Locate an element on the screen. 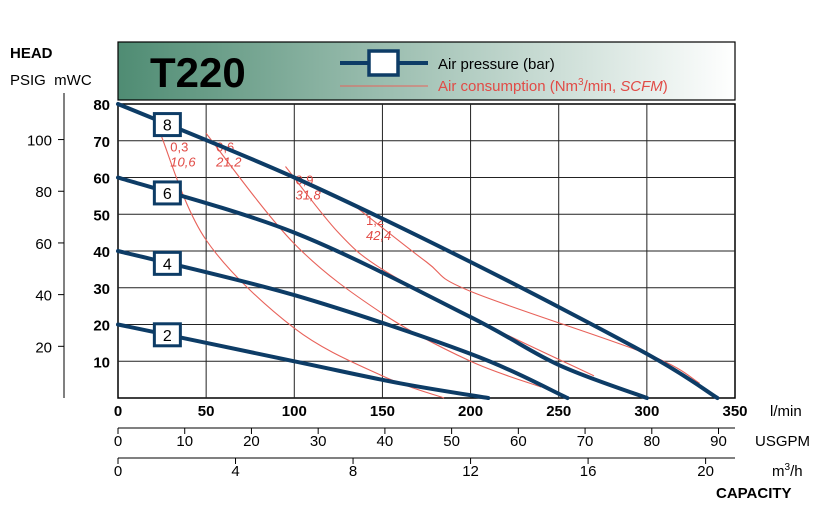 Image resolution: width=820 pixels, height=511 pixels. x-tick-label-lmin: 100 is located at coordinates (294, 411).